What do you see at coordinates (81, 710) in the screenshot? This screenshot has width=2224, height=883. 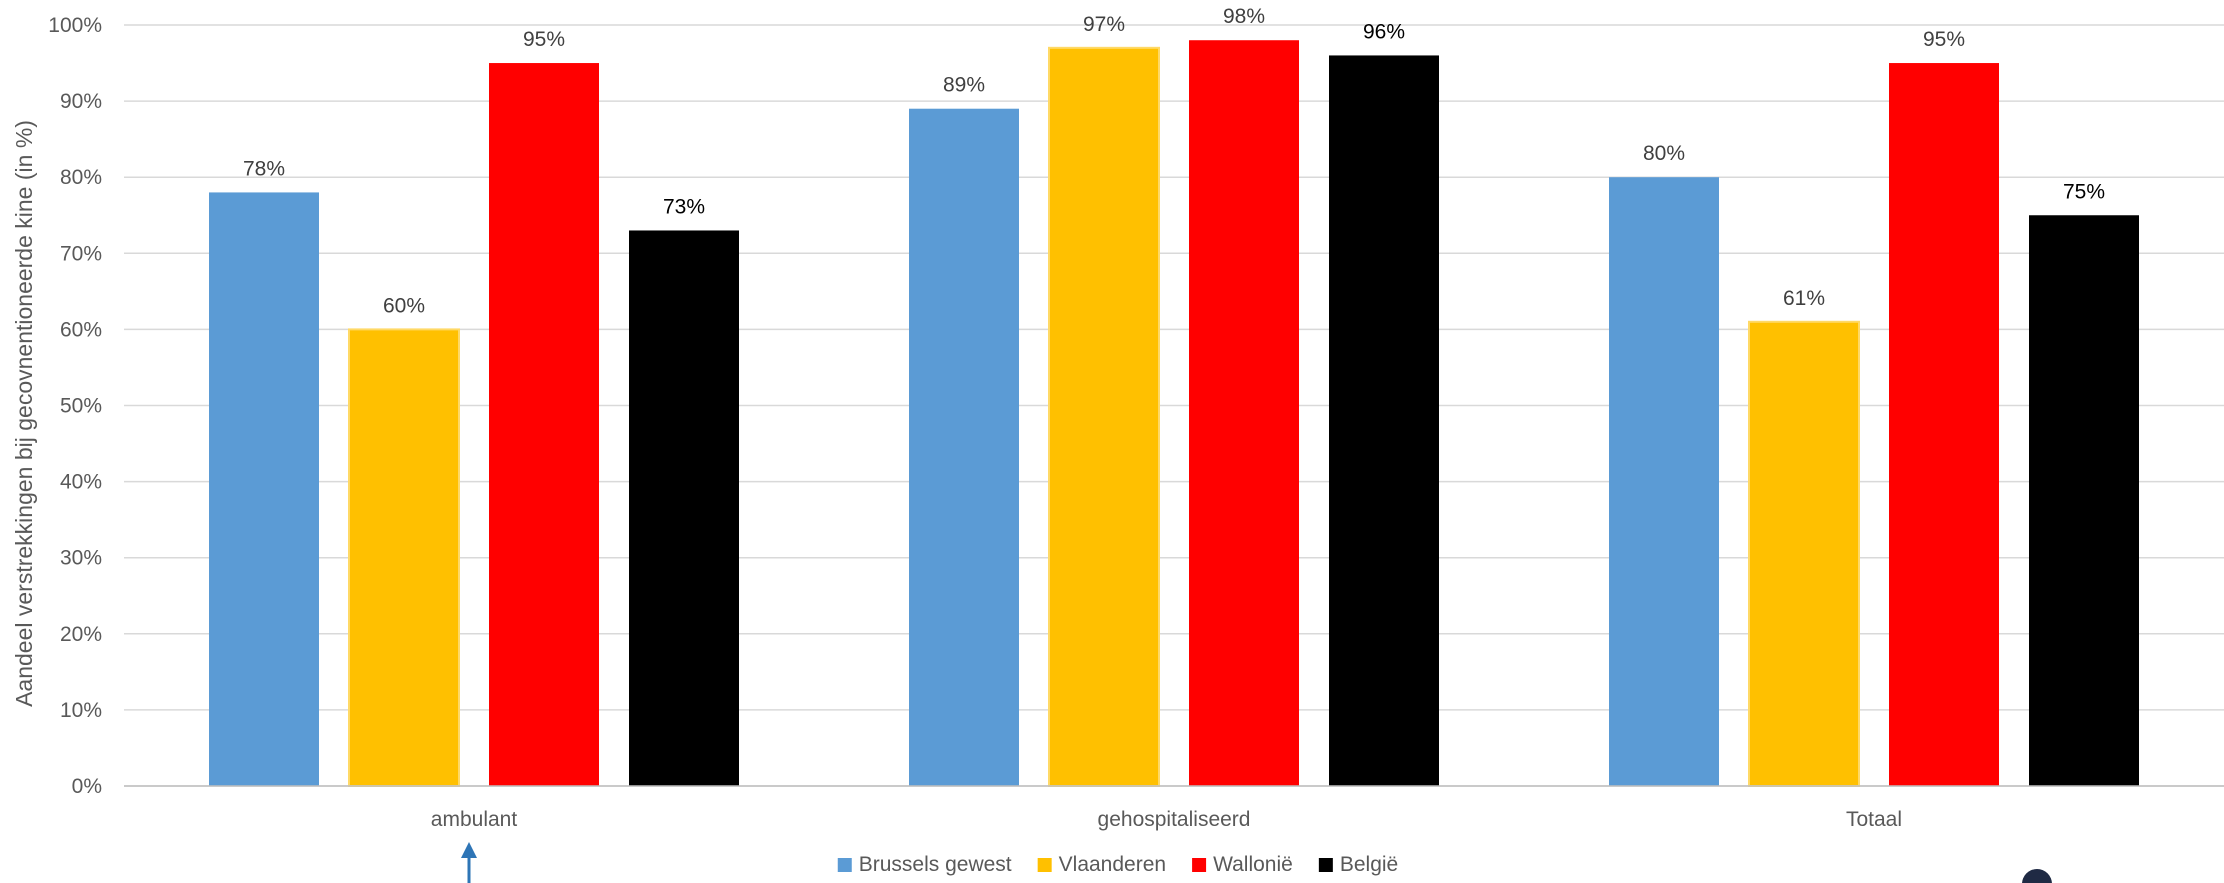 I see `y-tick-label: 10%` at bounding box center [81, 710].